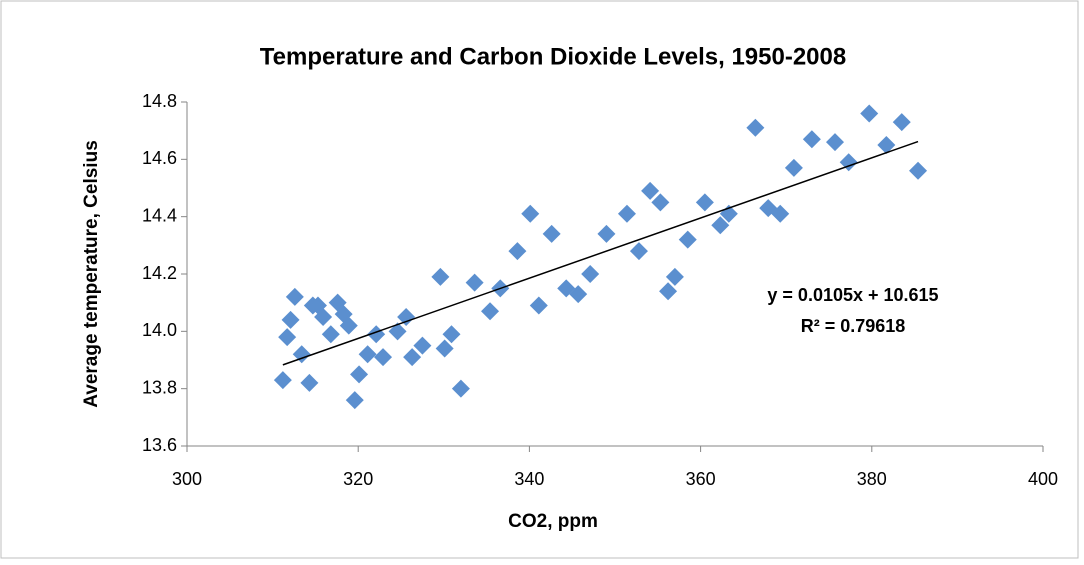  I want to click on x-tick-label: 400, so click(1043, 479).